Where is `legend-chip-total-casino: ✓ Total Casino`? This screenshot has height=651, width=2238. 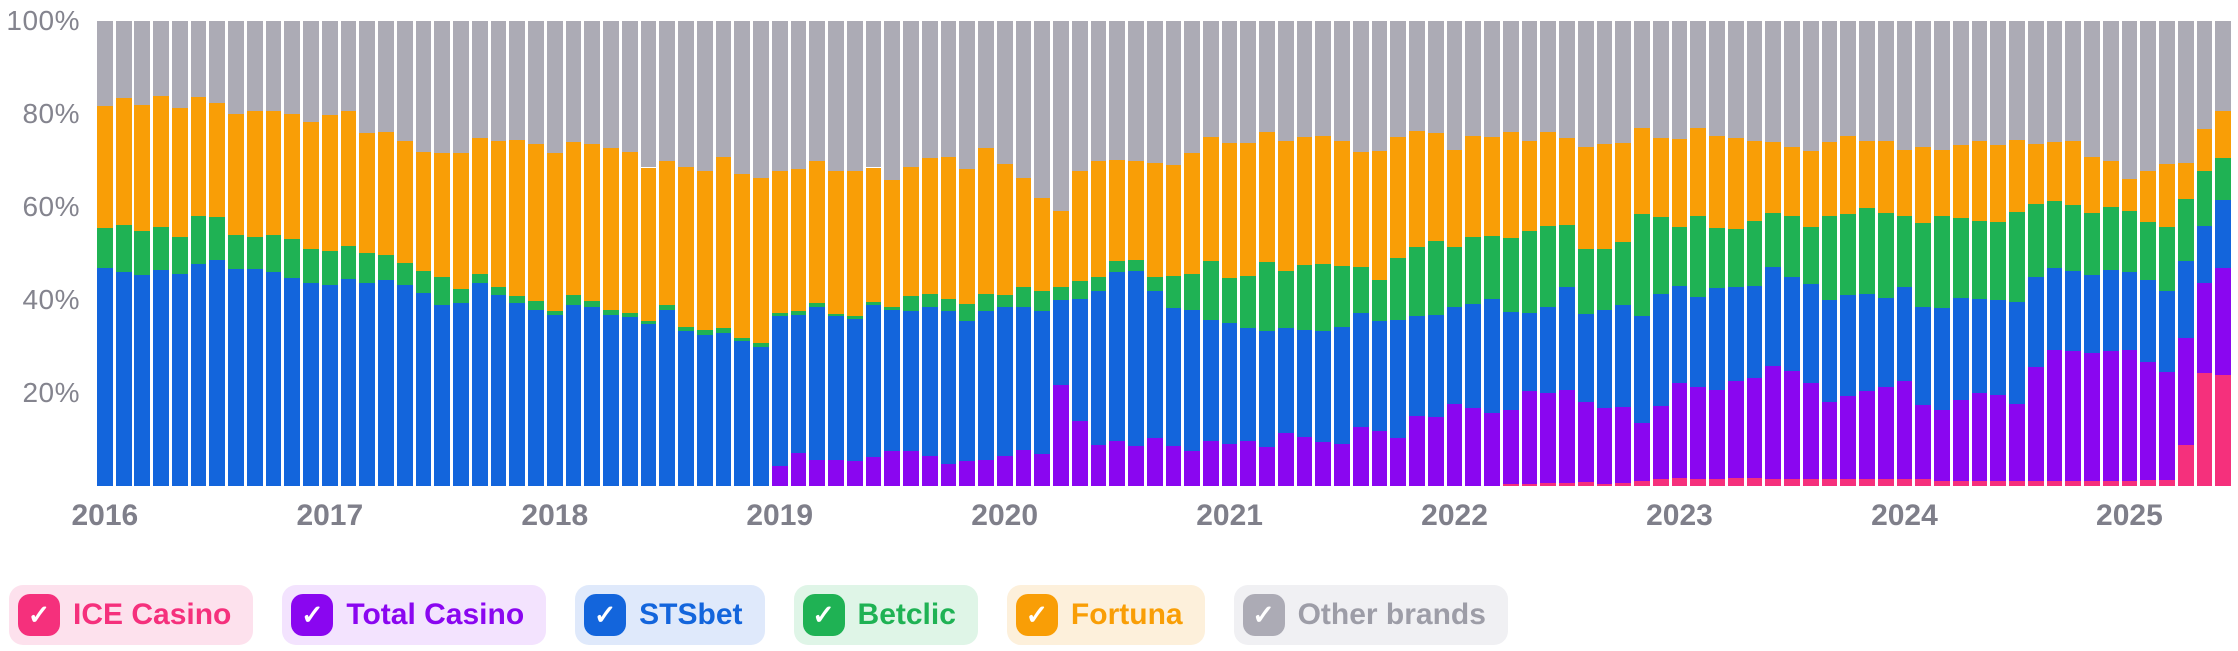 legend-chip-total-casino: ✓ Total Casino is located at coordinates (414, 615).